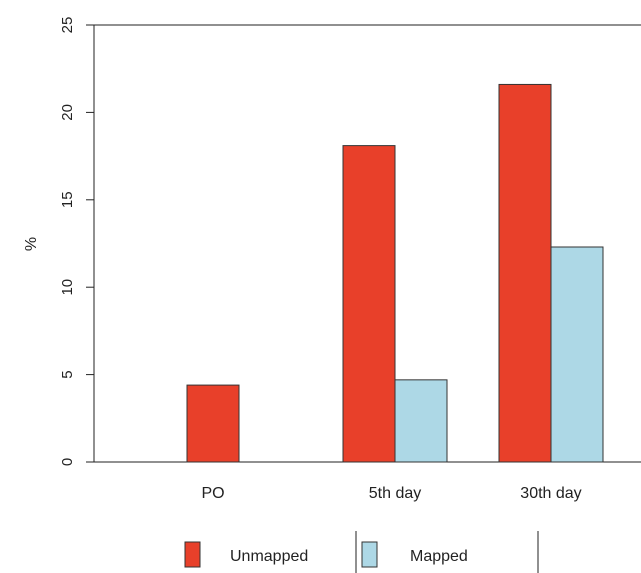 The width and height of the screenshot is (641, 573). Describe the element at coordinates (67, 112) in the screenshot. I see `y-tick-label: 20` at that location.